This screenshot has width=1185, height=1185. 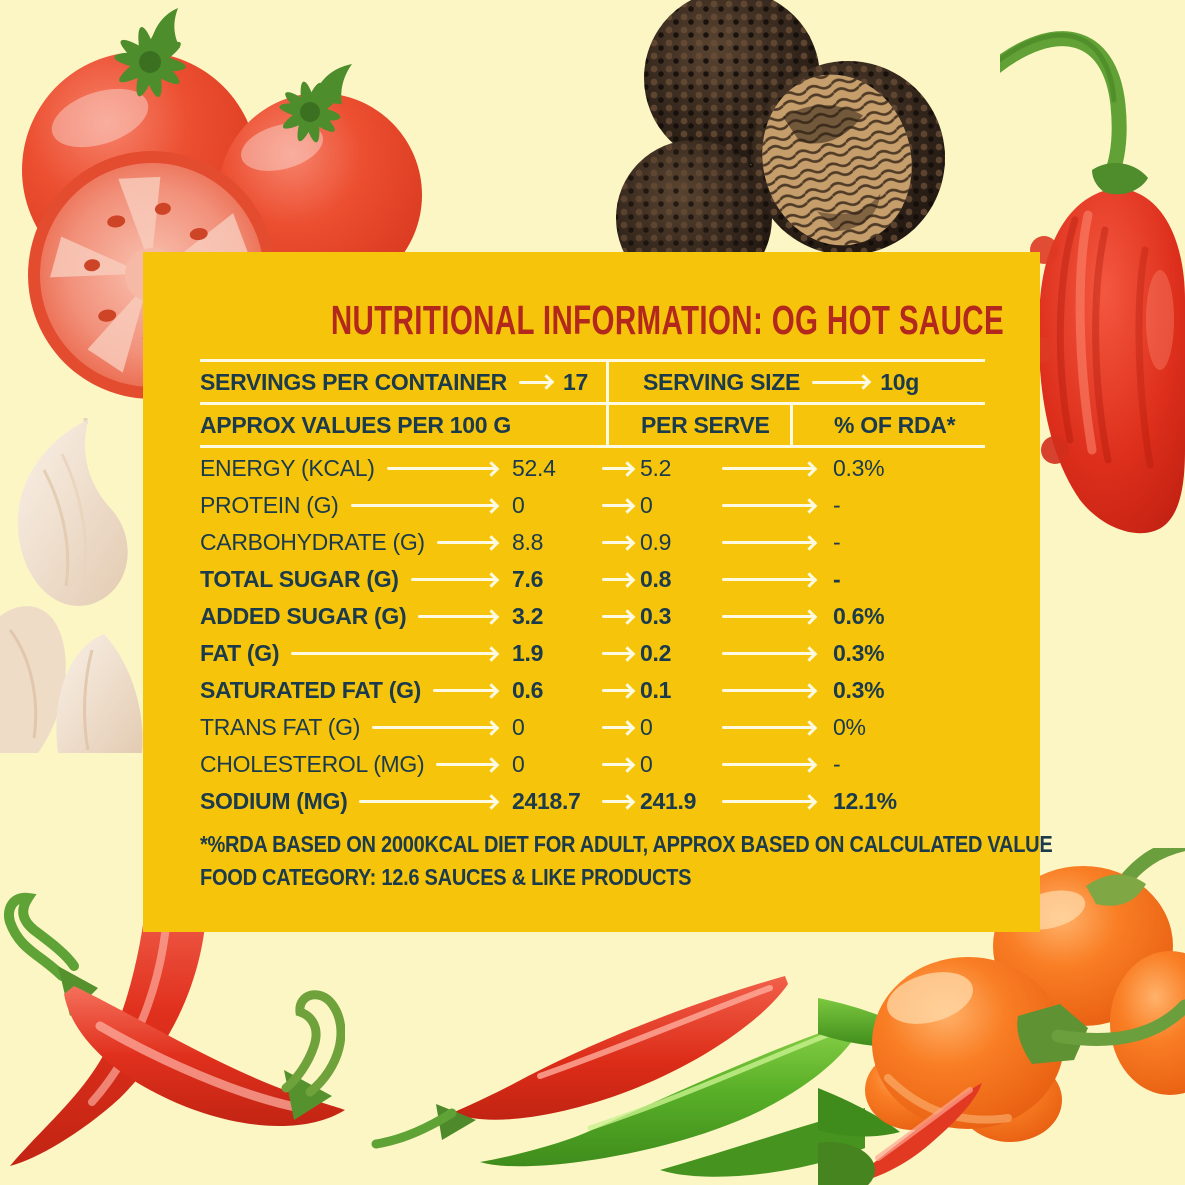 I want to click on servings-per-container: SERVINGS PER CONTAINER 17, so click(x=403, y=382).